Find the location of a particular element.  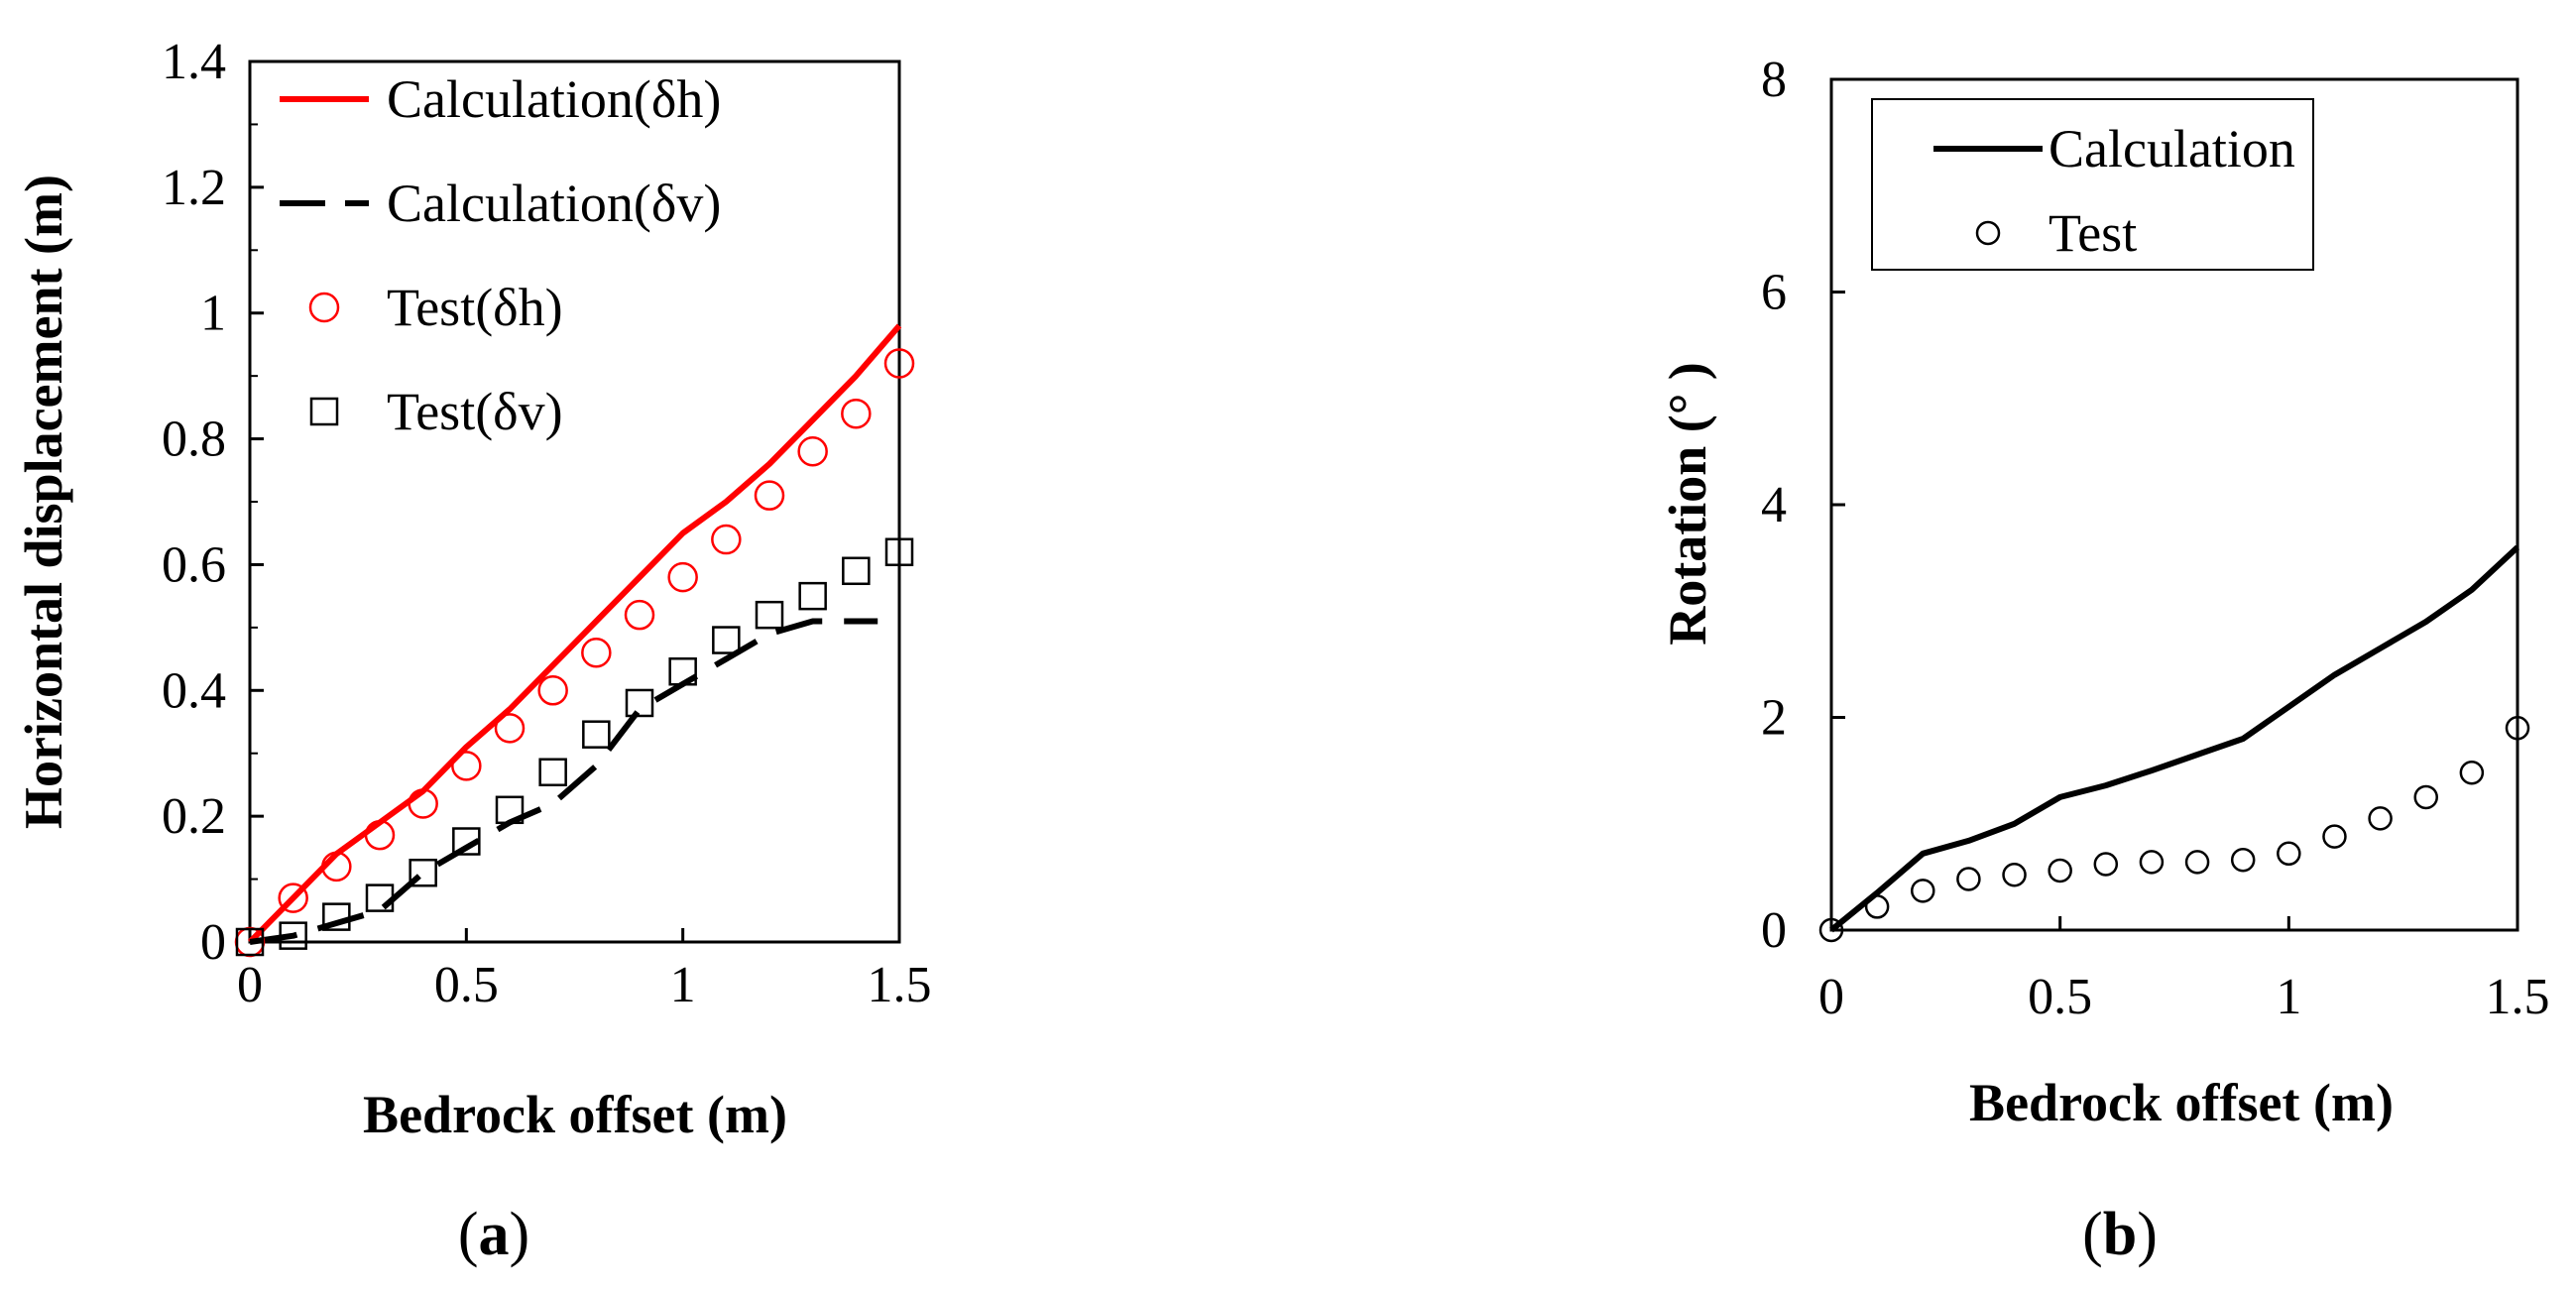

legend-label: Calculation(δh) is located at coordinates (554, 99).